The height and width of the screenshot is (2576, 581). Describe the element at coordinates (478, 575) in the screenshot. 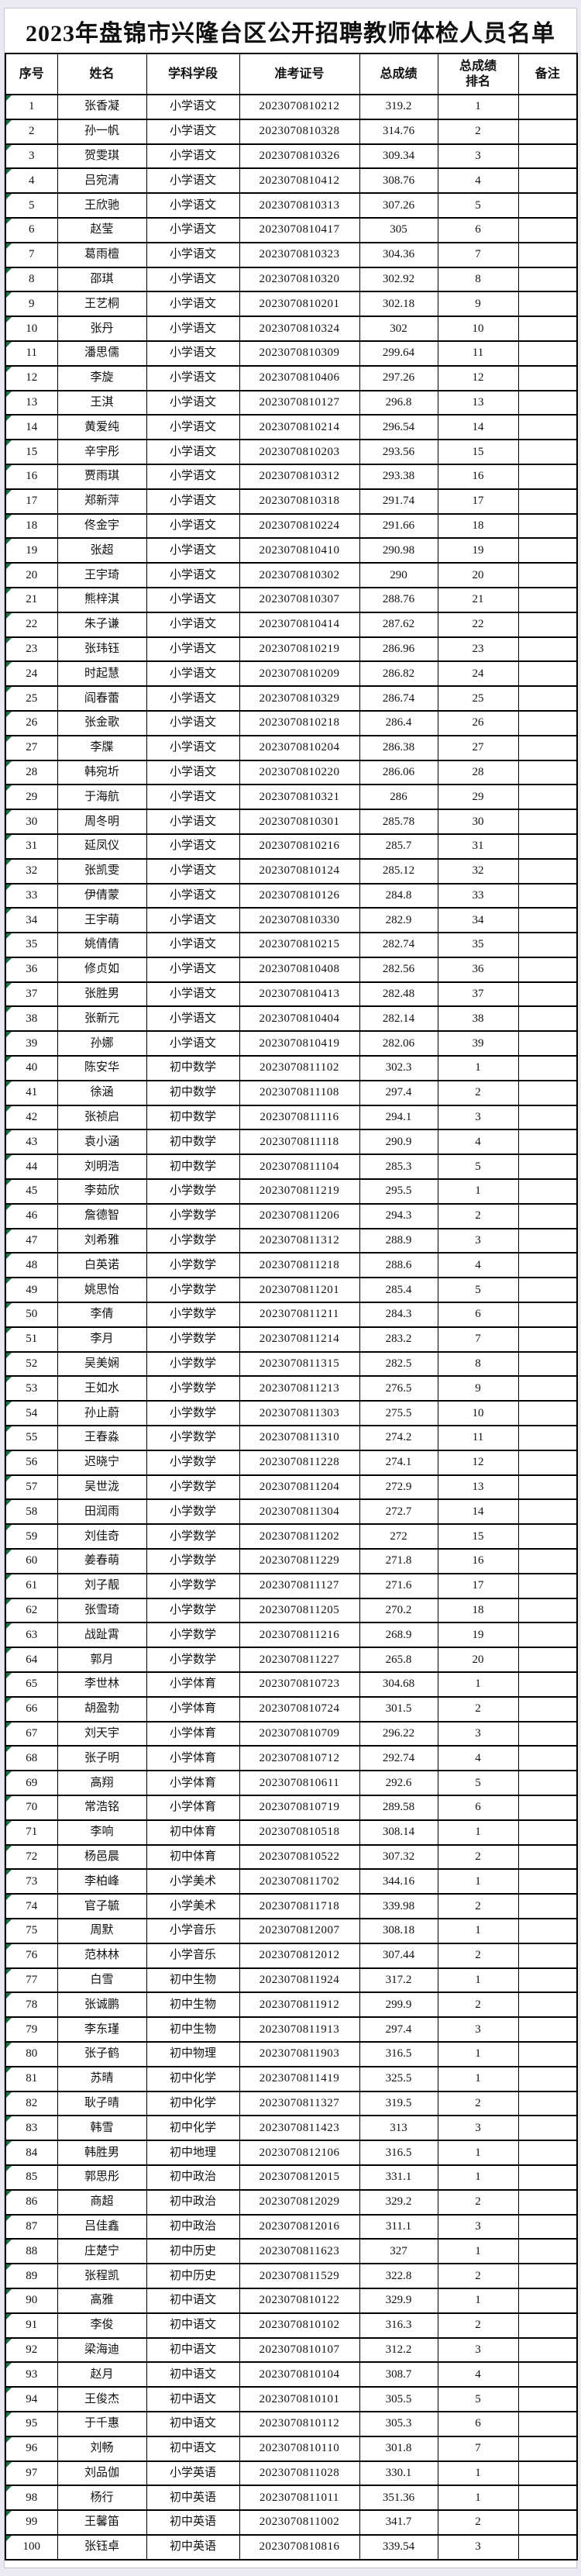

I see `rank-cell: 20` at that location.